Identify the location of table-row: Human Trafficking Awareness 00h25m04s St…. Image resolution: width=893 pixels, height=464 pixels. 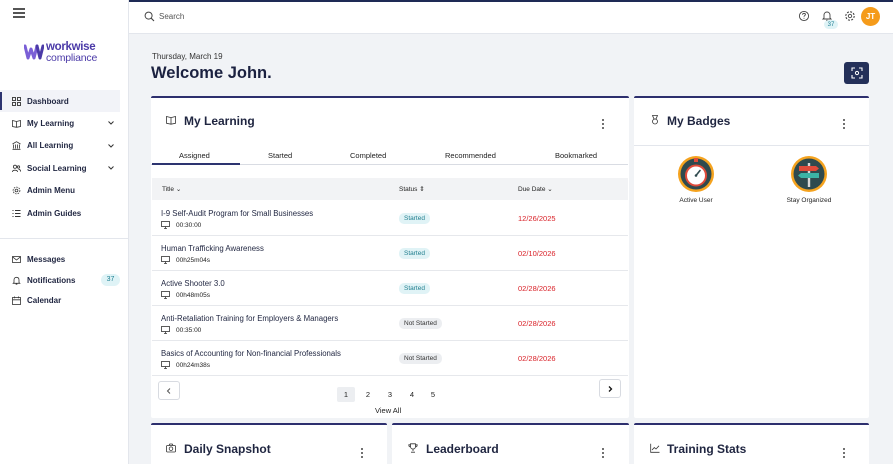
(390, 253).